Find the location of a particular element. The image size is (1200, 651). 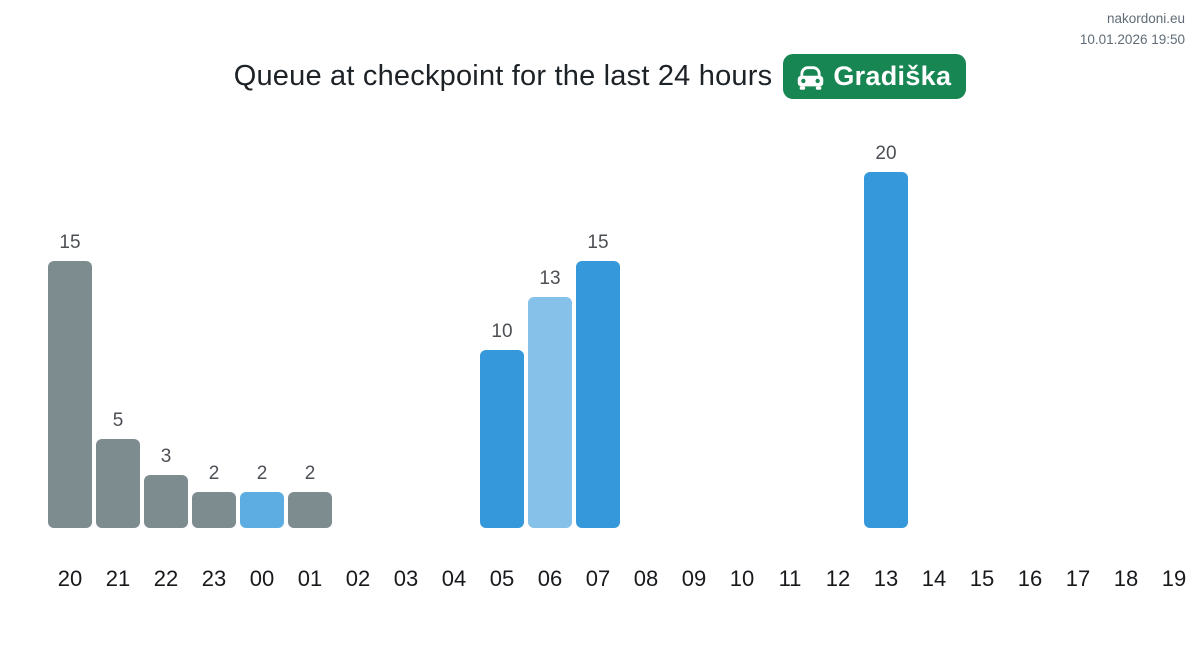

chart-column-05: 10 is located at coordinates (502, 334).